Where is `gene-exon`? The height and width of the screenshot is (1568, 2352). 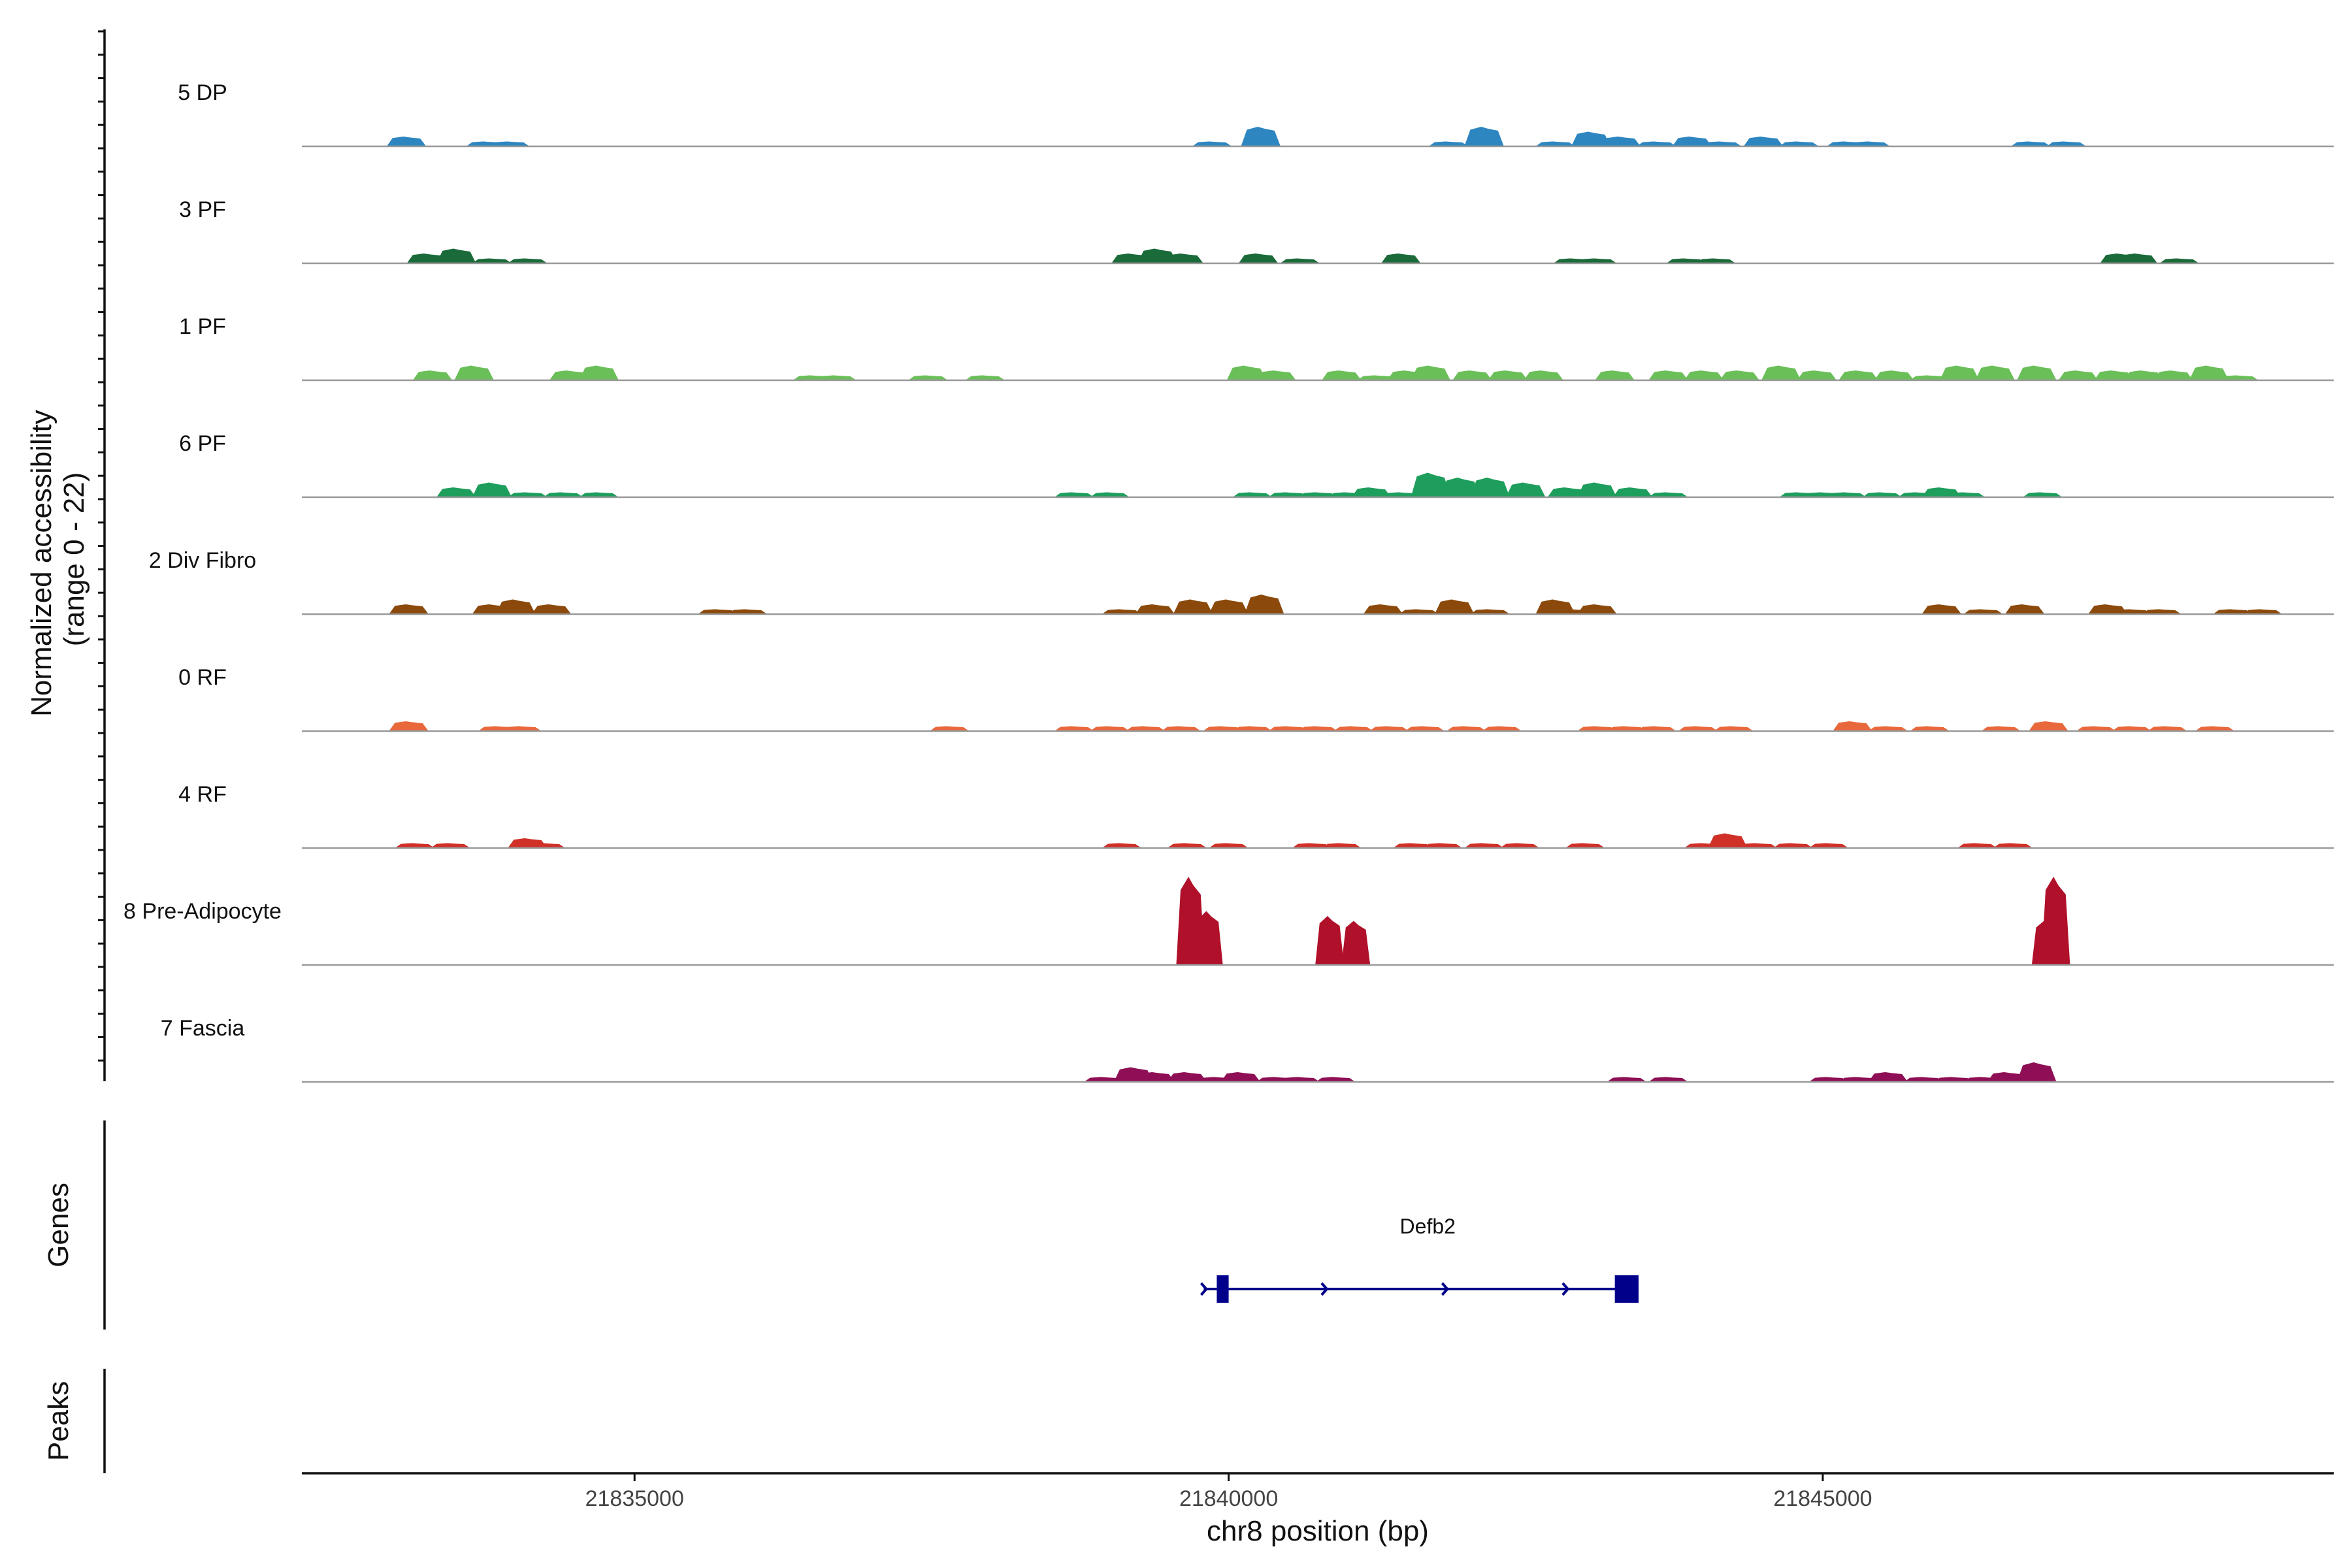 gene-exon is located at coordinates (1626, 1289).